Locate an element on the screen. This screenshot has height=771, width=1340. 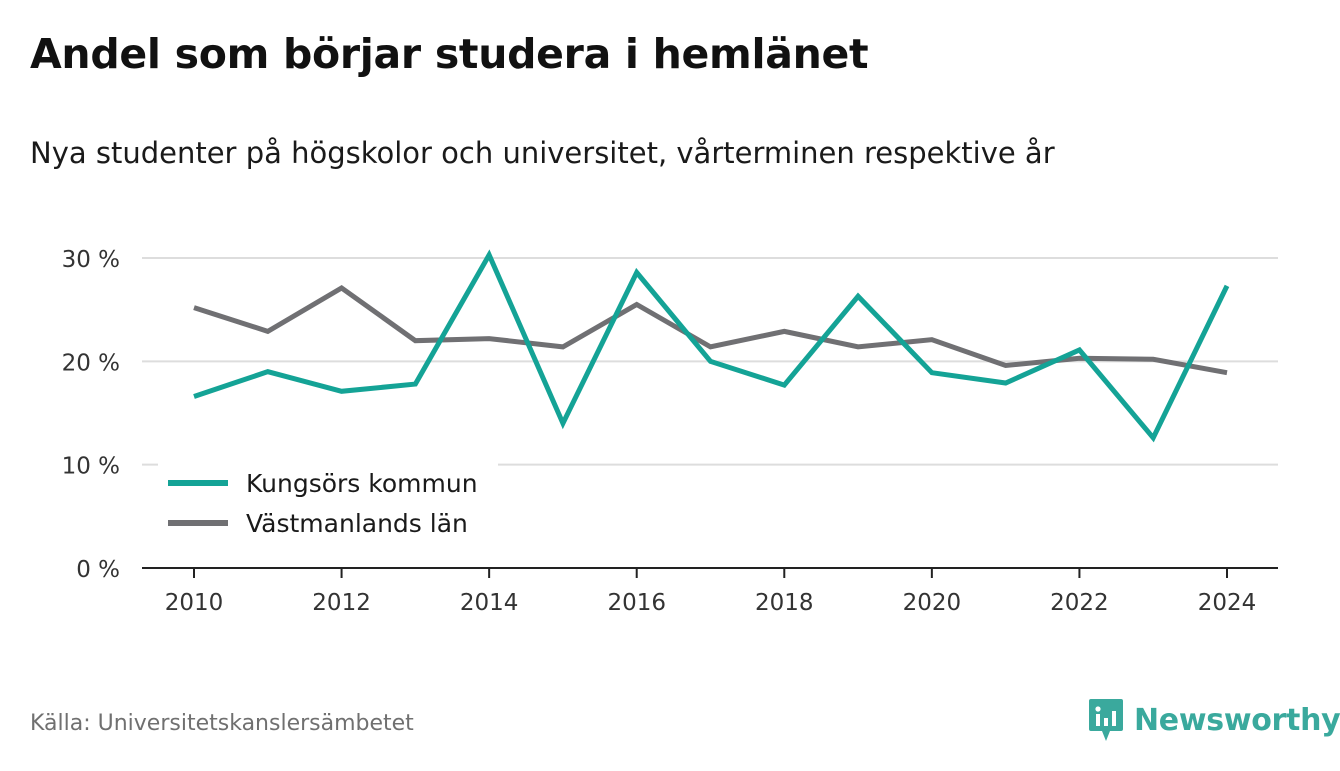
brand-logo: Newsworthy is located at coordinates (1214, 720).